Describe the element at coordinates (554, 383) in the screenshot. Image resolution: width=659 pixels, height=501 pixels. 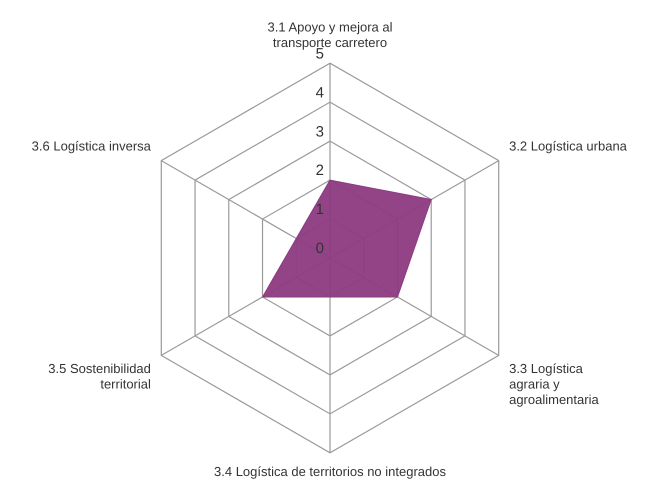
I see `spoke-label: 3.3 Logística agraria y agroalimentaria` at that location.